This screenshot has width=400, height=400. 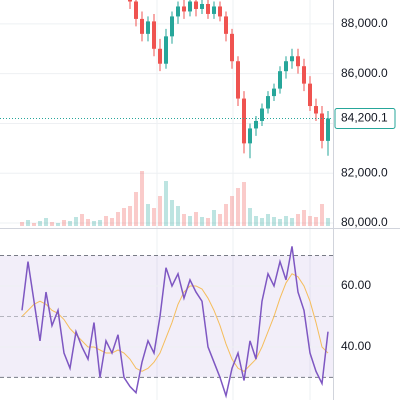 What do you see at coordinates (364, 73) in the screenshot?
I see `y-tick-label: 86,000.0` at bounding box center [364, 73].